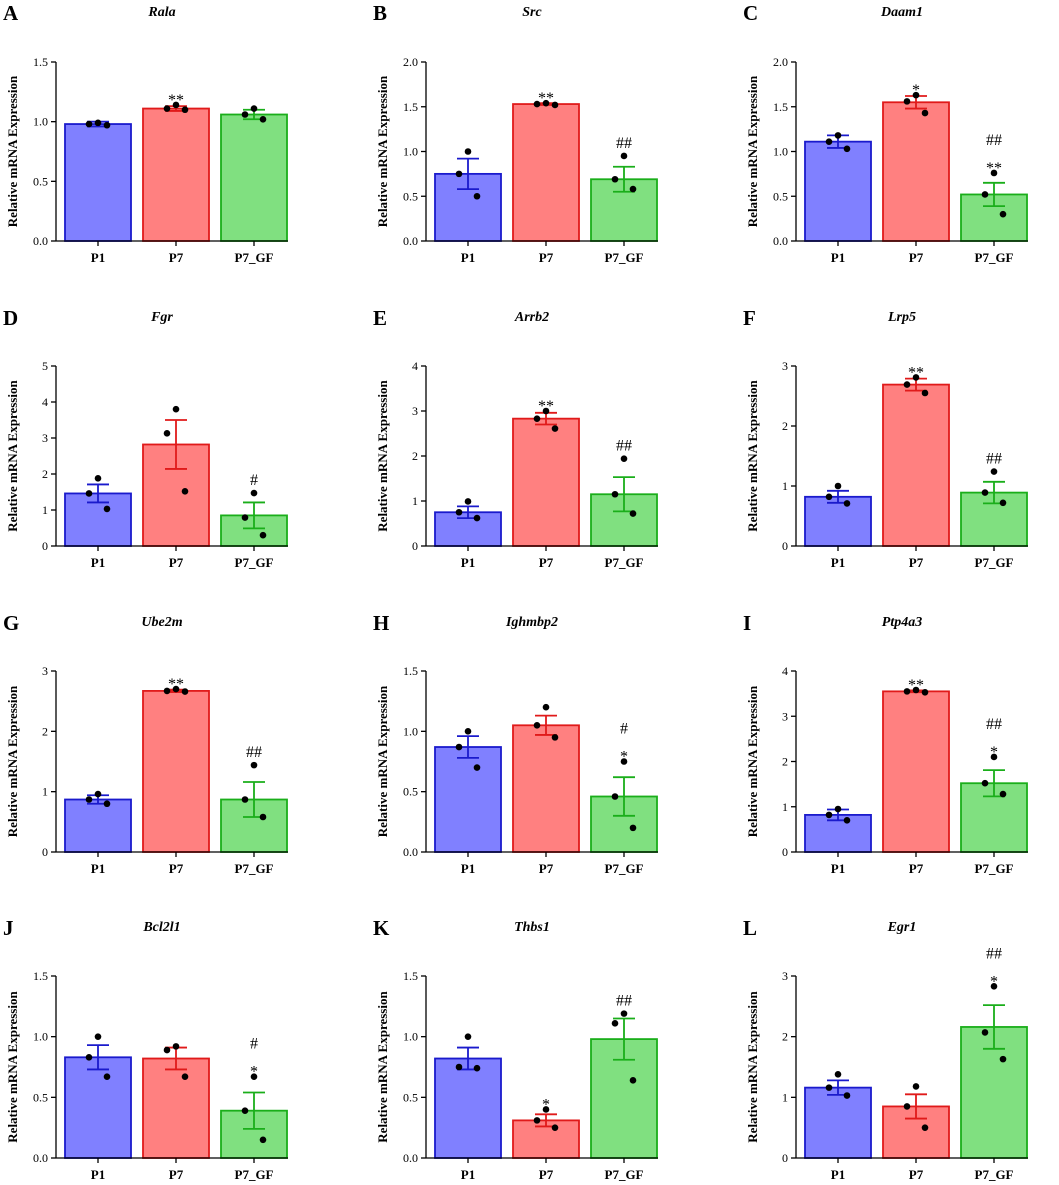 Image resolution: width=1059 pixels, height=1185 pixels. Describe the element at coordinates (902, 927) in the screenshot. I see `chart-title: Egr1` at that location.